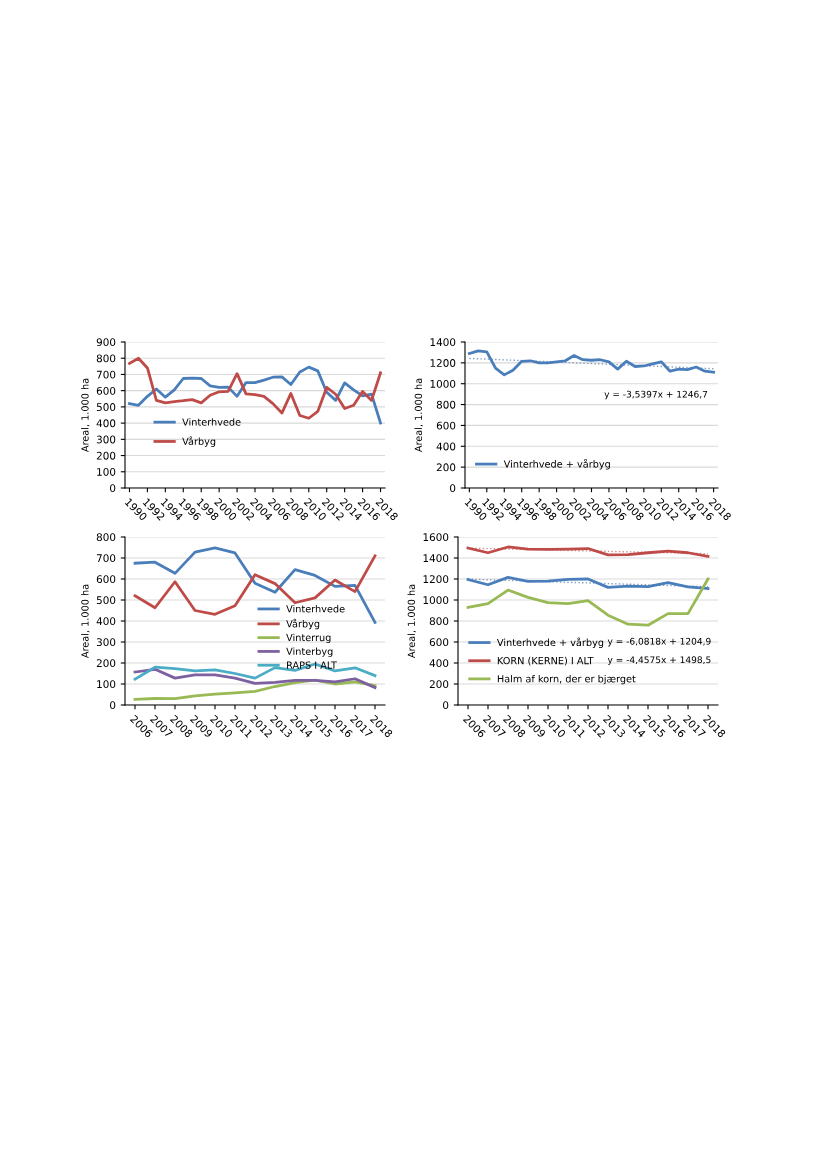 This screenshot has width=826, height=1169. Describe the element at coordinates (308, 638) in the screenshot. I see `legend-label: Vinterrug` at that location.